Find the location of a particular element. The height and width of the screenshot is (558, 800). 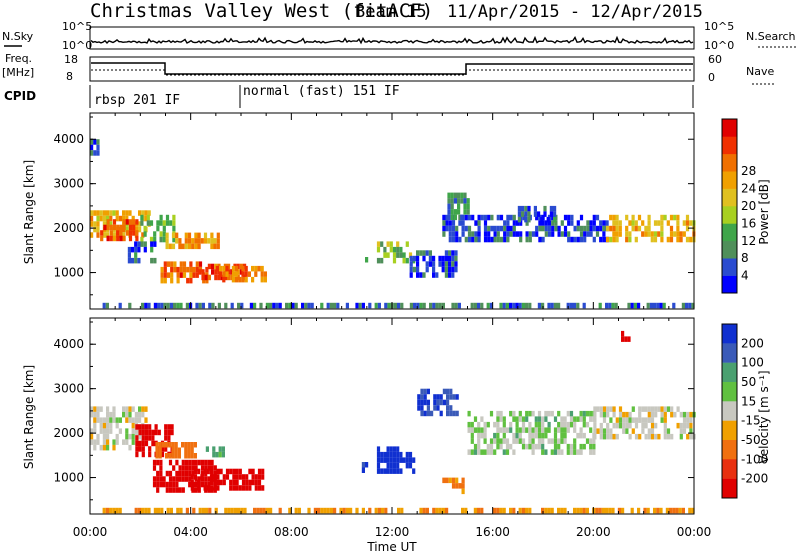

nave-label: Nave is located at coordinates (760, 71).